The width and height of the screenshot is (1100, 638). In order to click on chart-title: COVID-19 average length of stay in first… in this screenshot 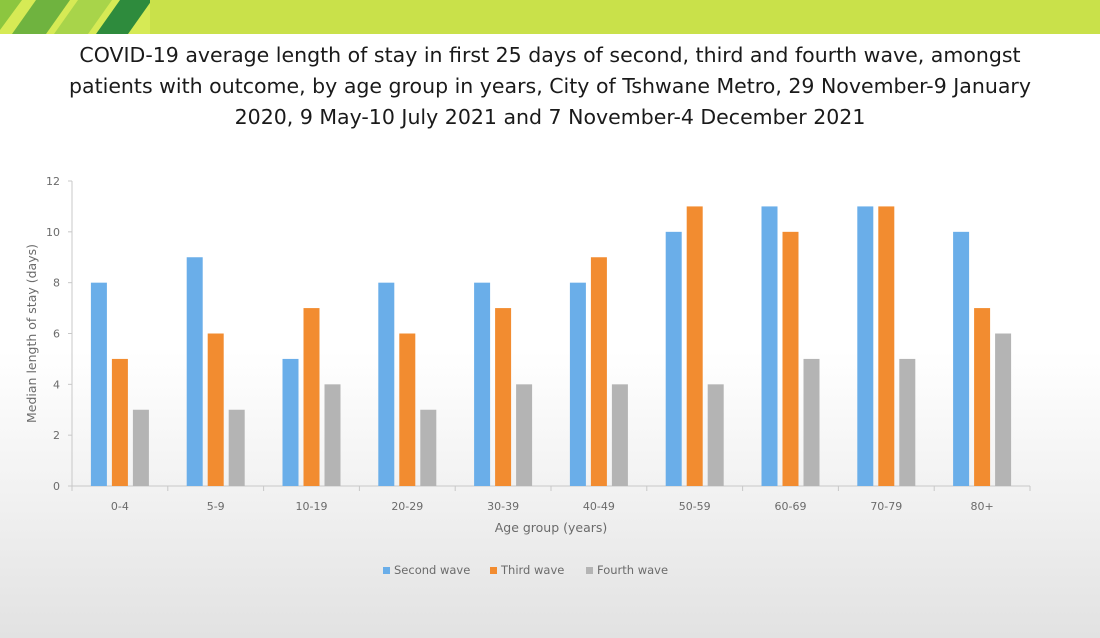, I will do `click(550, 86)`.